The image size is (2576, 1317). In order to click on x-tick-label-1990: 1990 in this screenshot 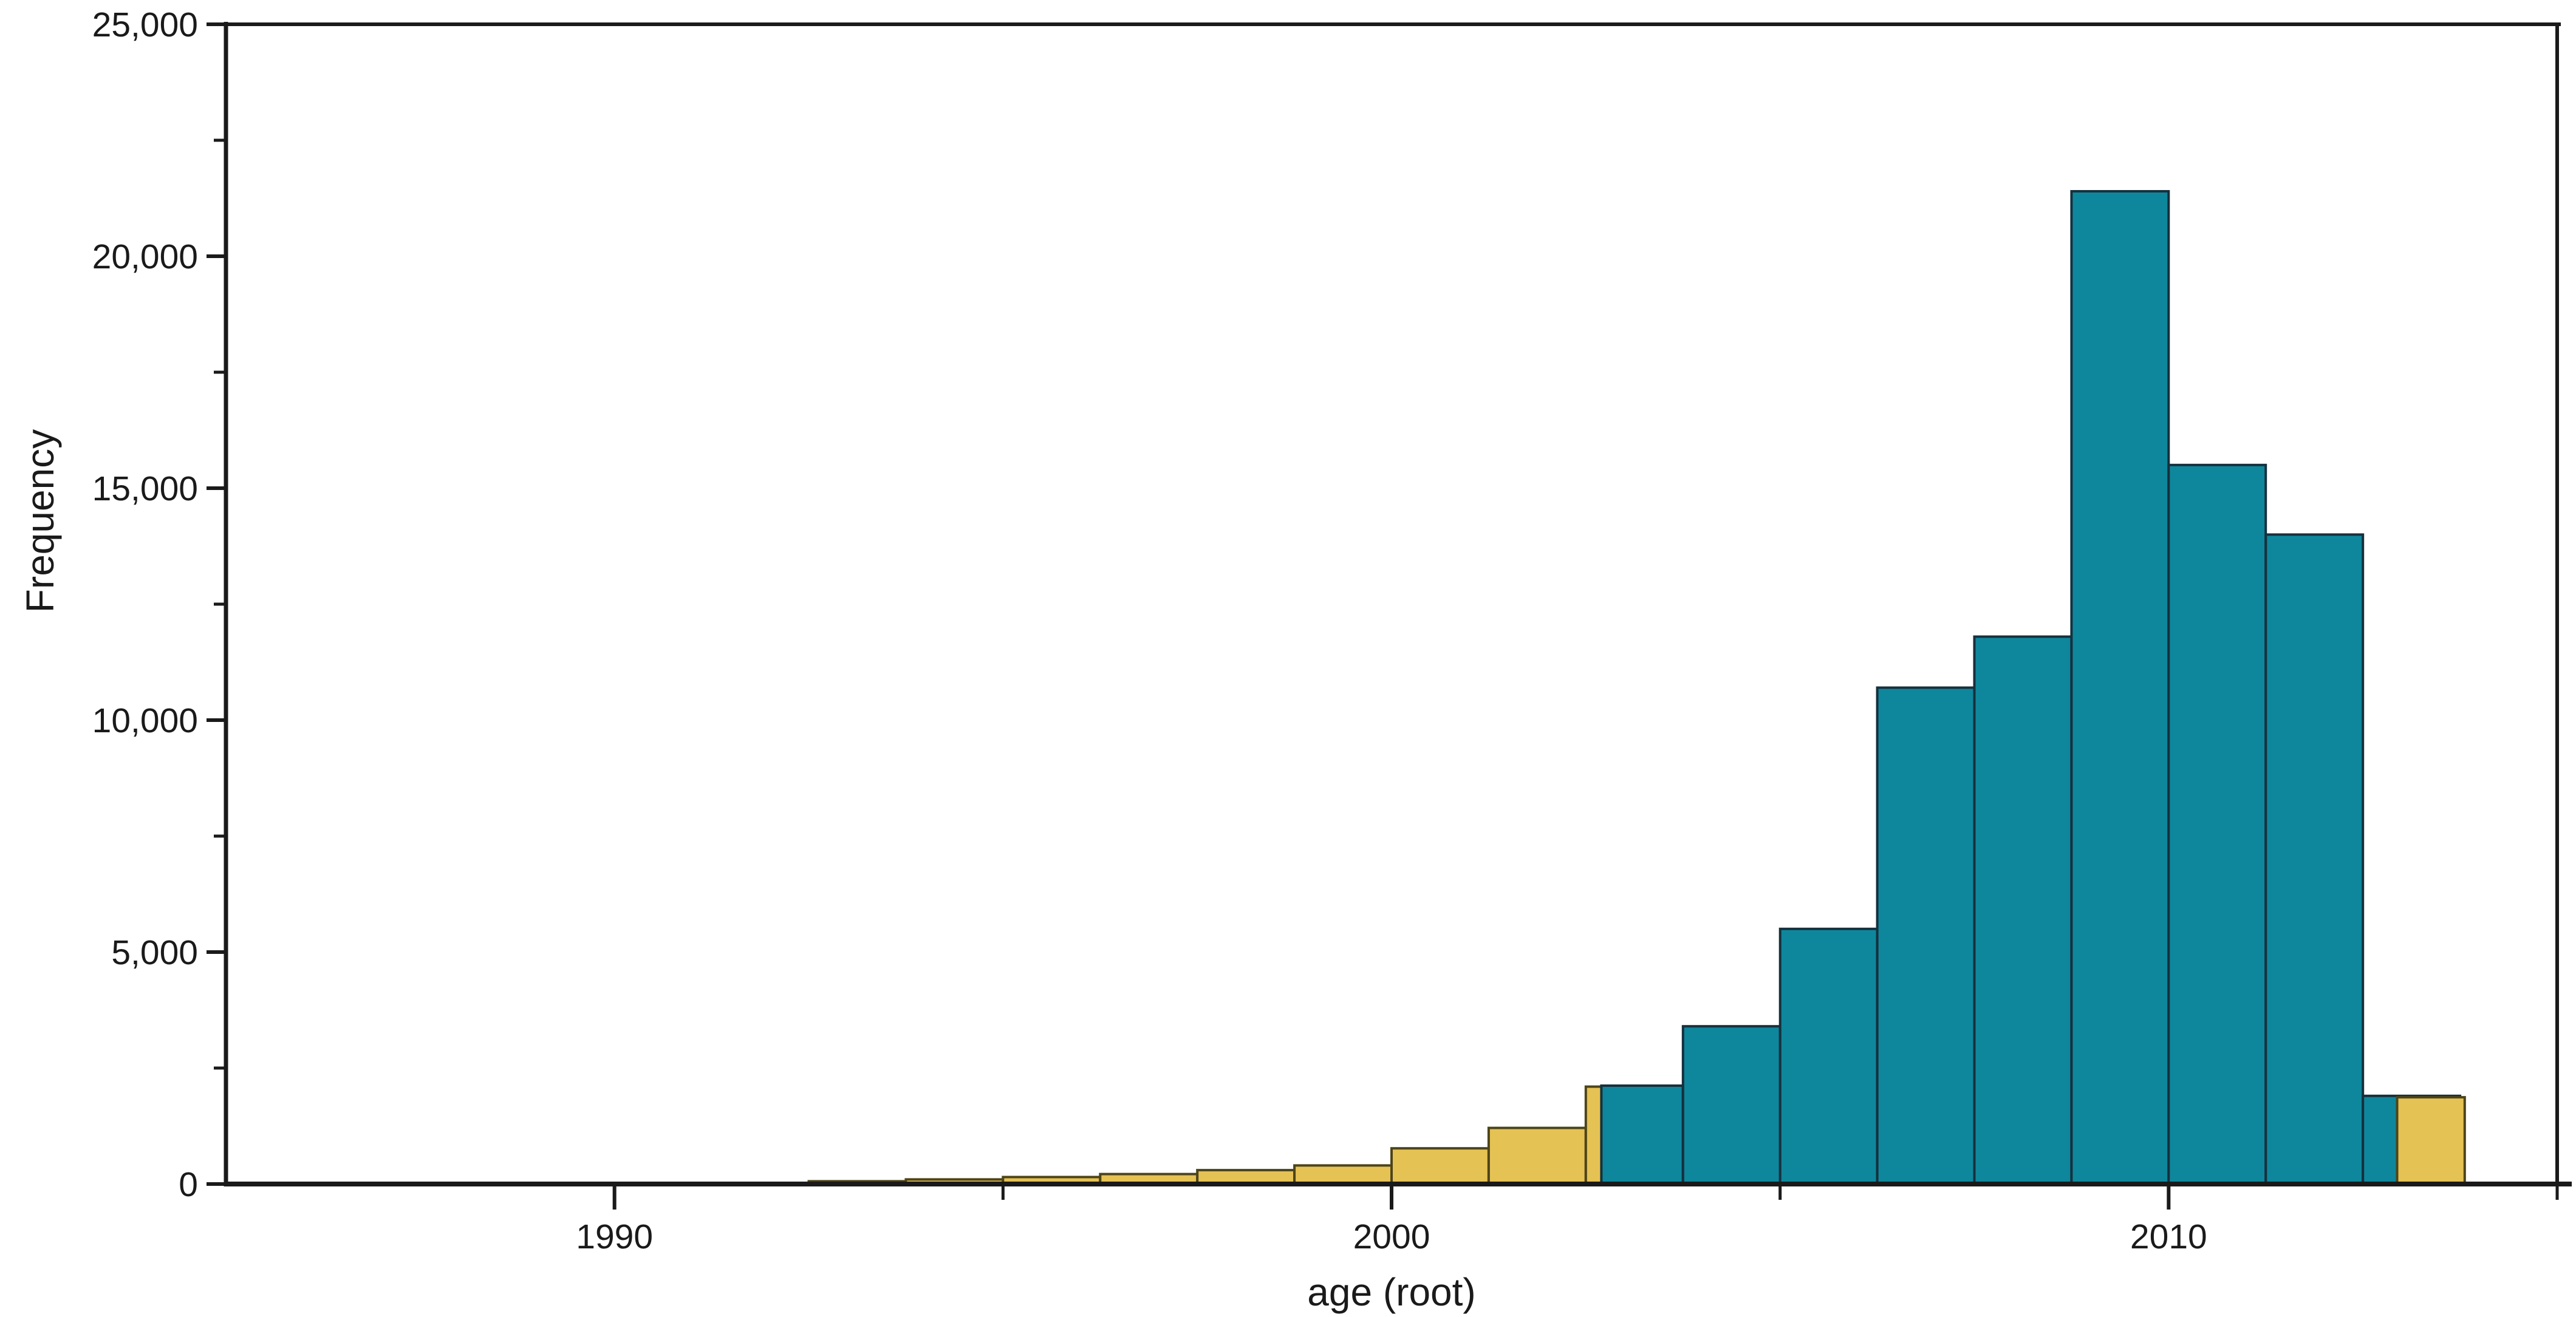, I will do `click(614, 1236)`.